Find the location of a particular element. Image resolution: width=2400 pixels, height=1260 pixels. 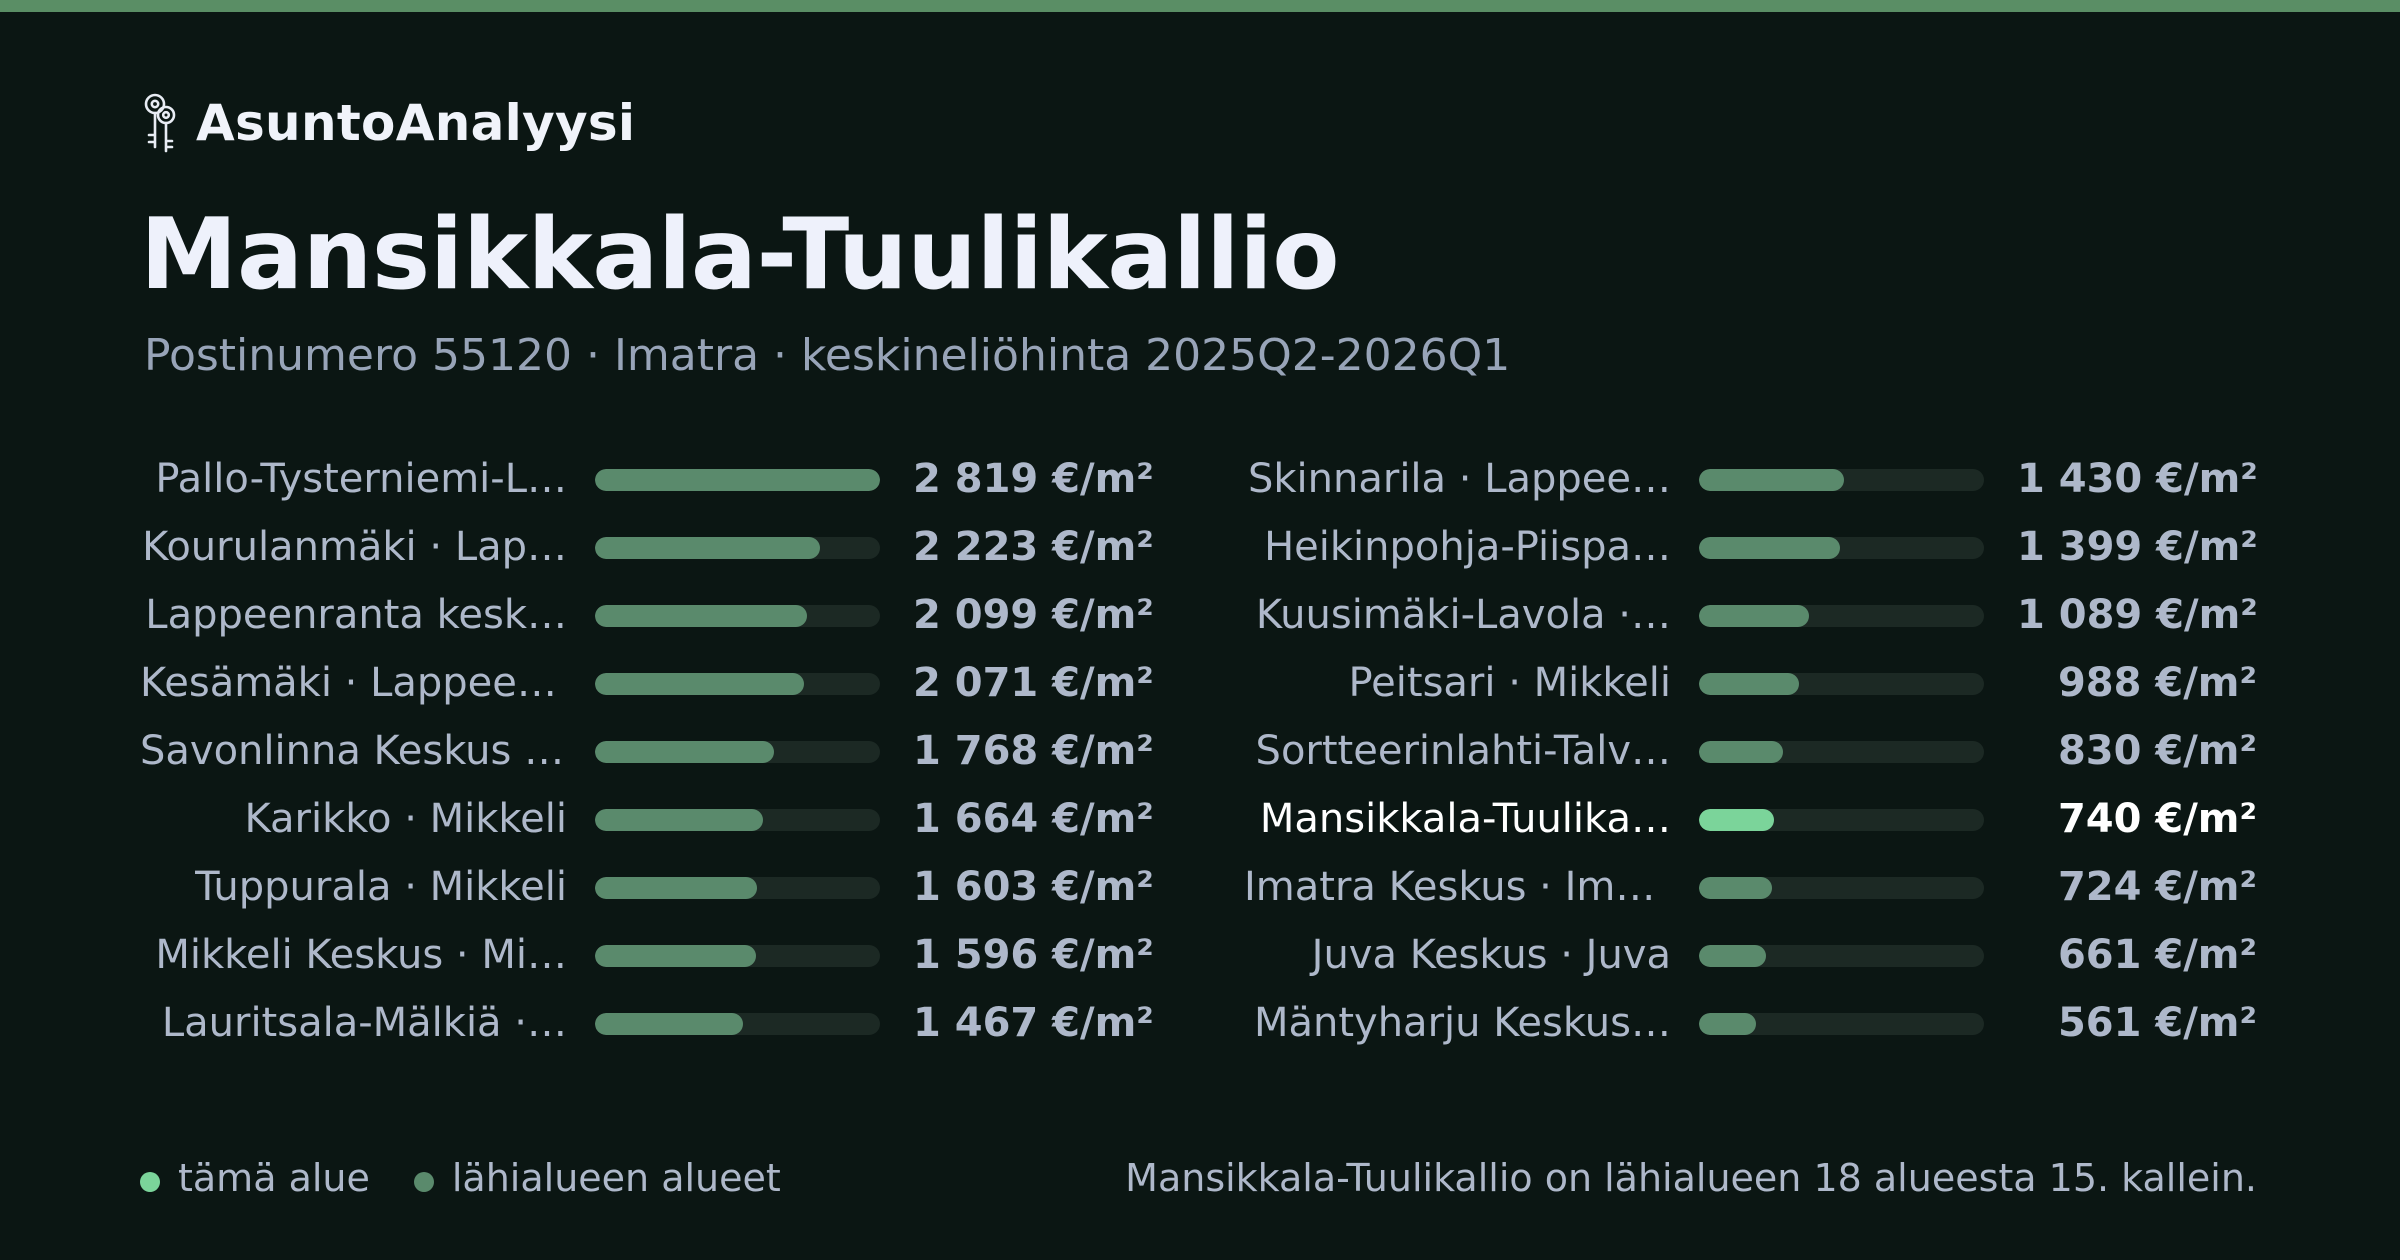

bar-row: Lauritsala-Mälkiä ·… 1 467 €/m² is located at coordinates (647, 1023).